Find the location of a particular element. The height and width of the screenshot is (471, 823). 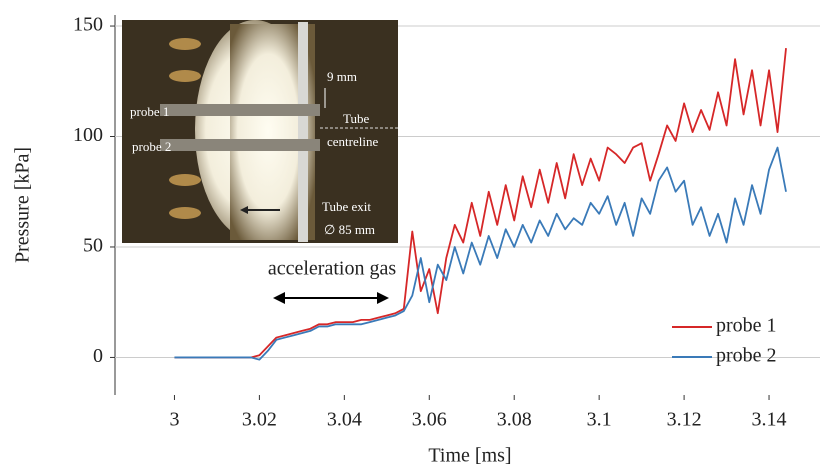

x-tick-label: 3.06 is located at coordinates (429, 420).